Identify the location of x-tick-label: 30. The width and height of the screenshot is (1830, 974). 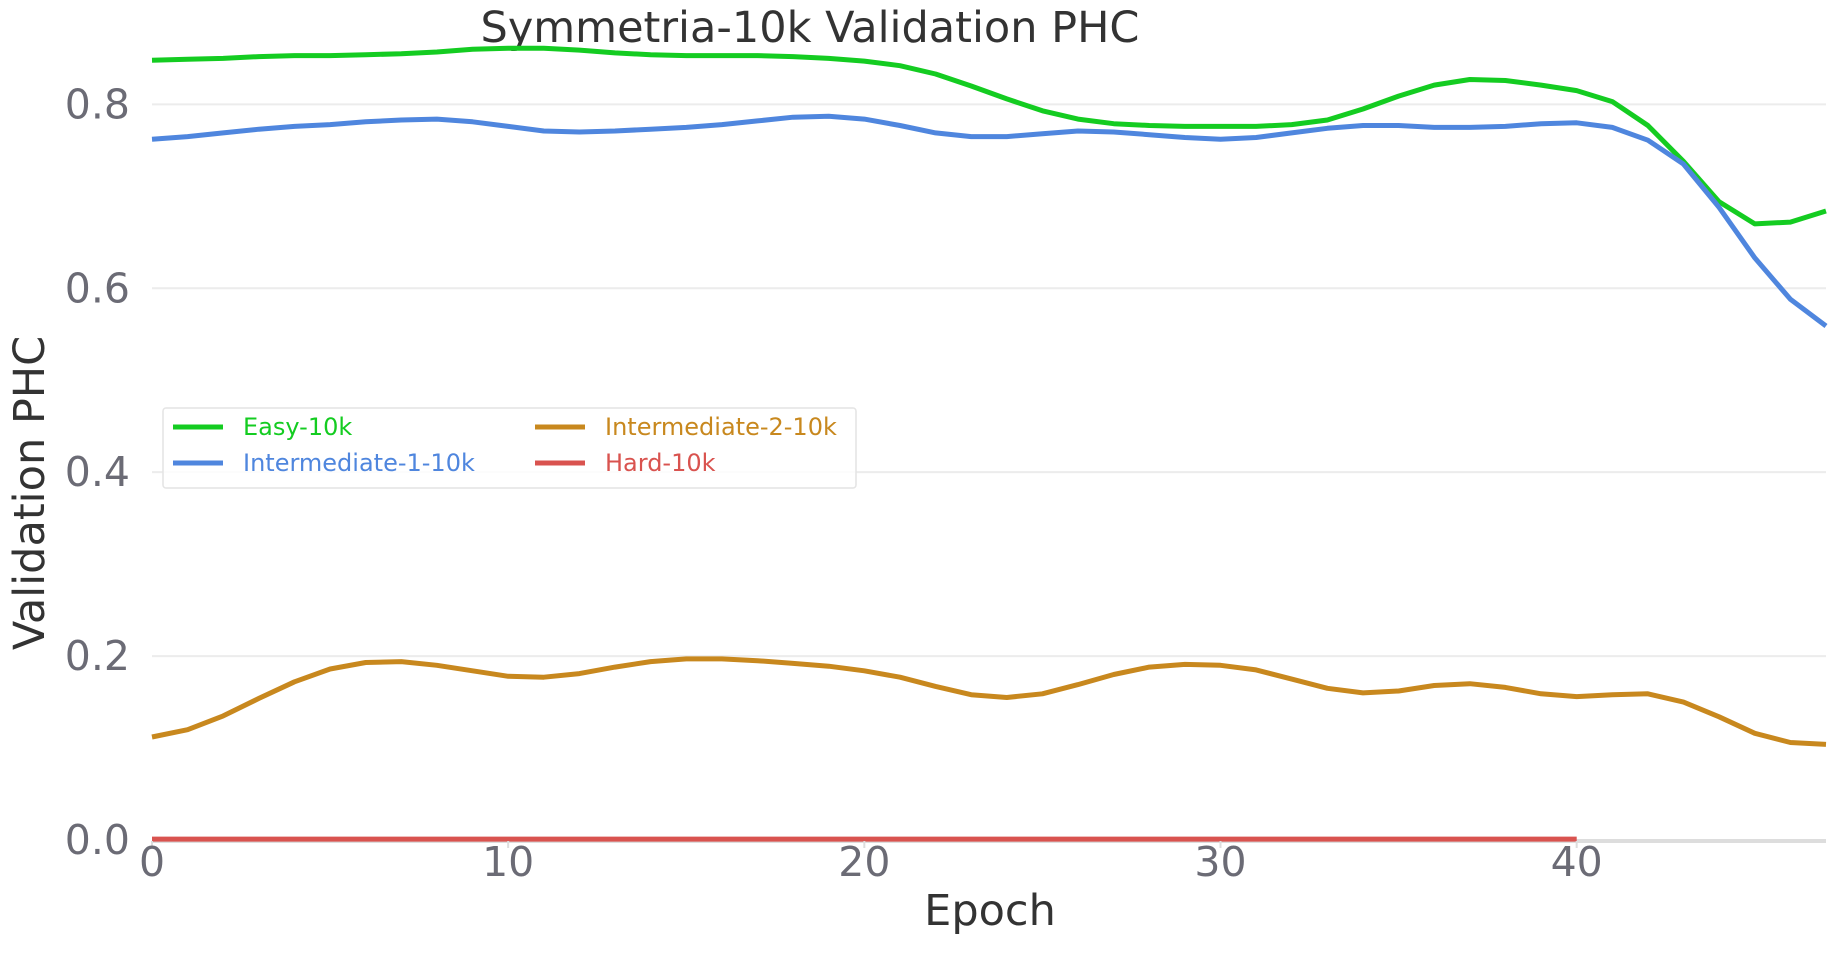
(1220, 862).